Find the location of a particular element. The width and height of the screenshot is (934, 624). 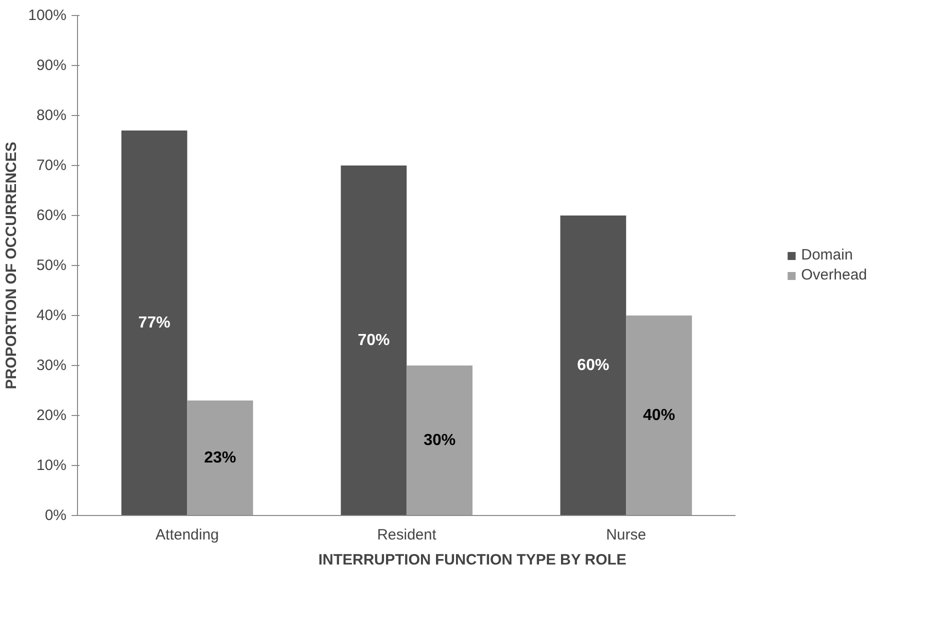

data-label: 77% is located at coordinates (154, 323).